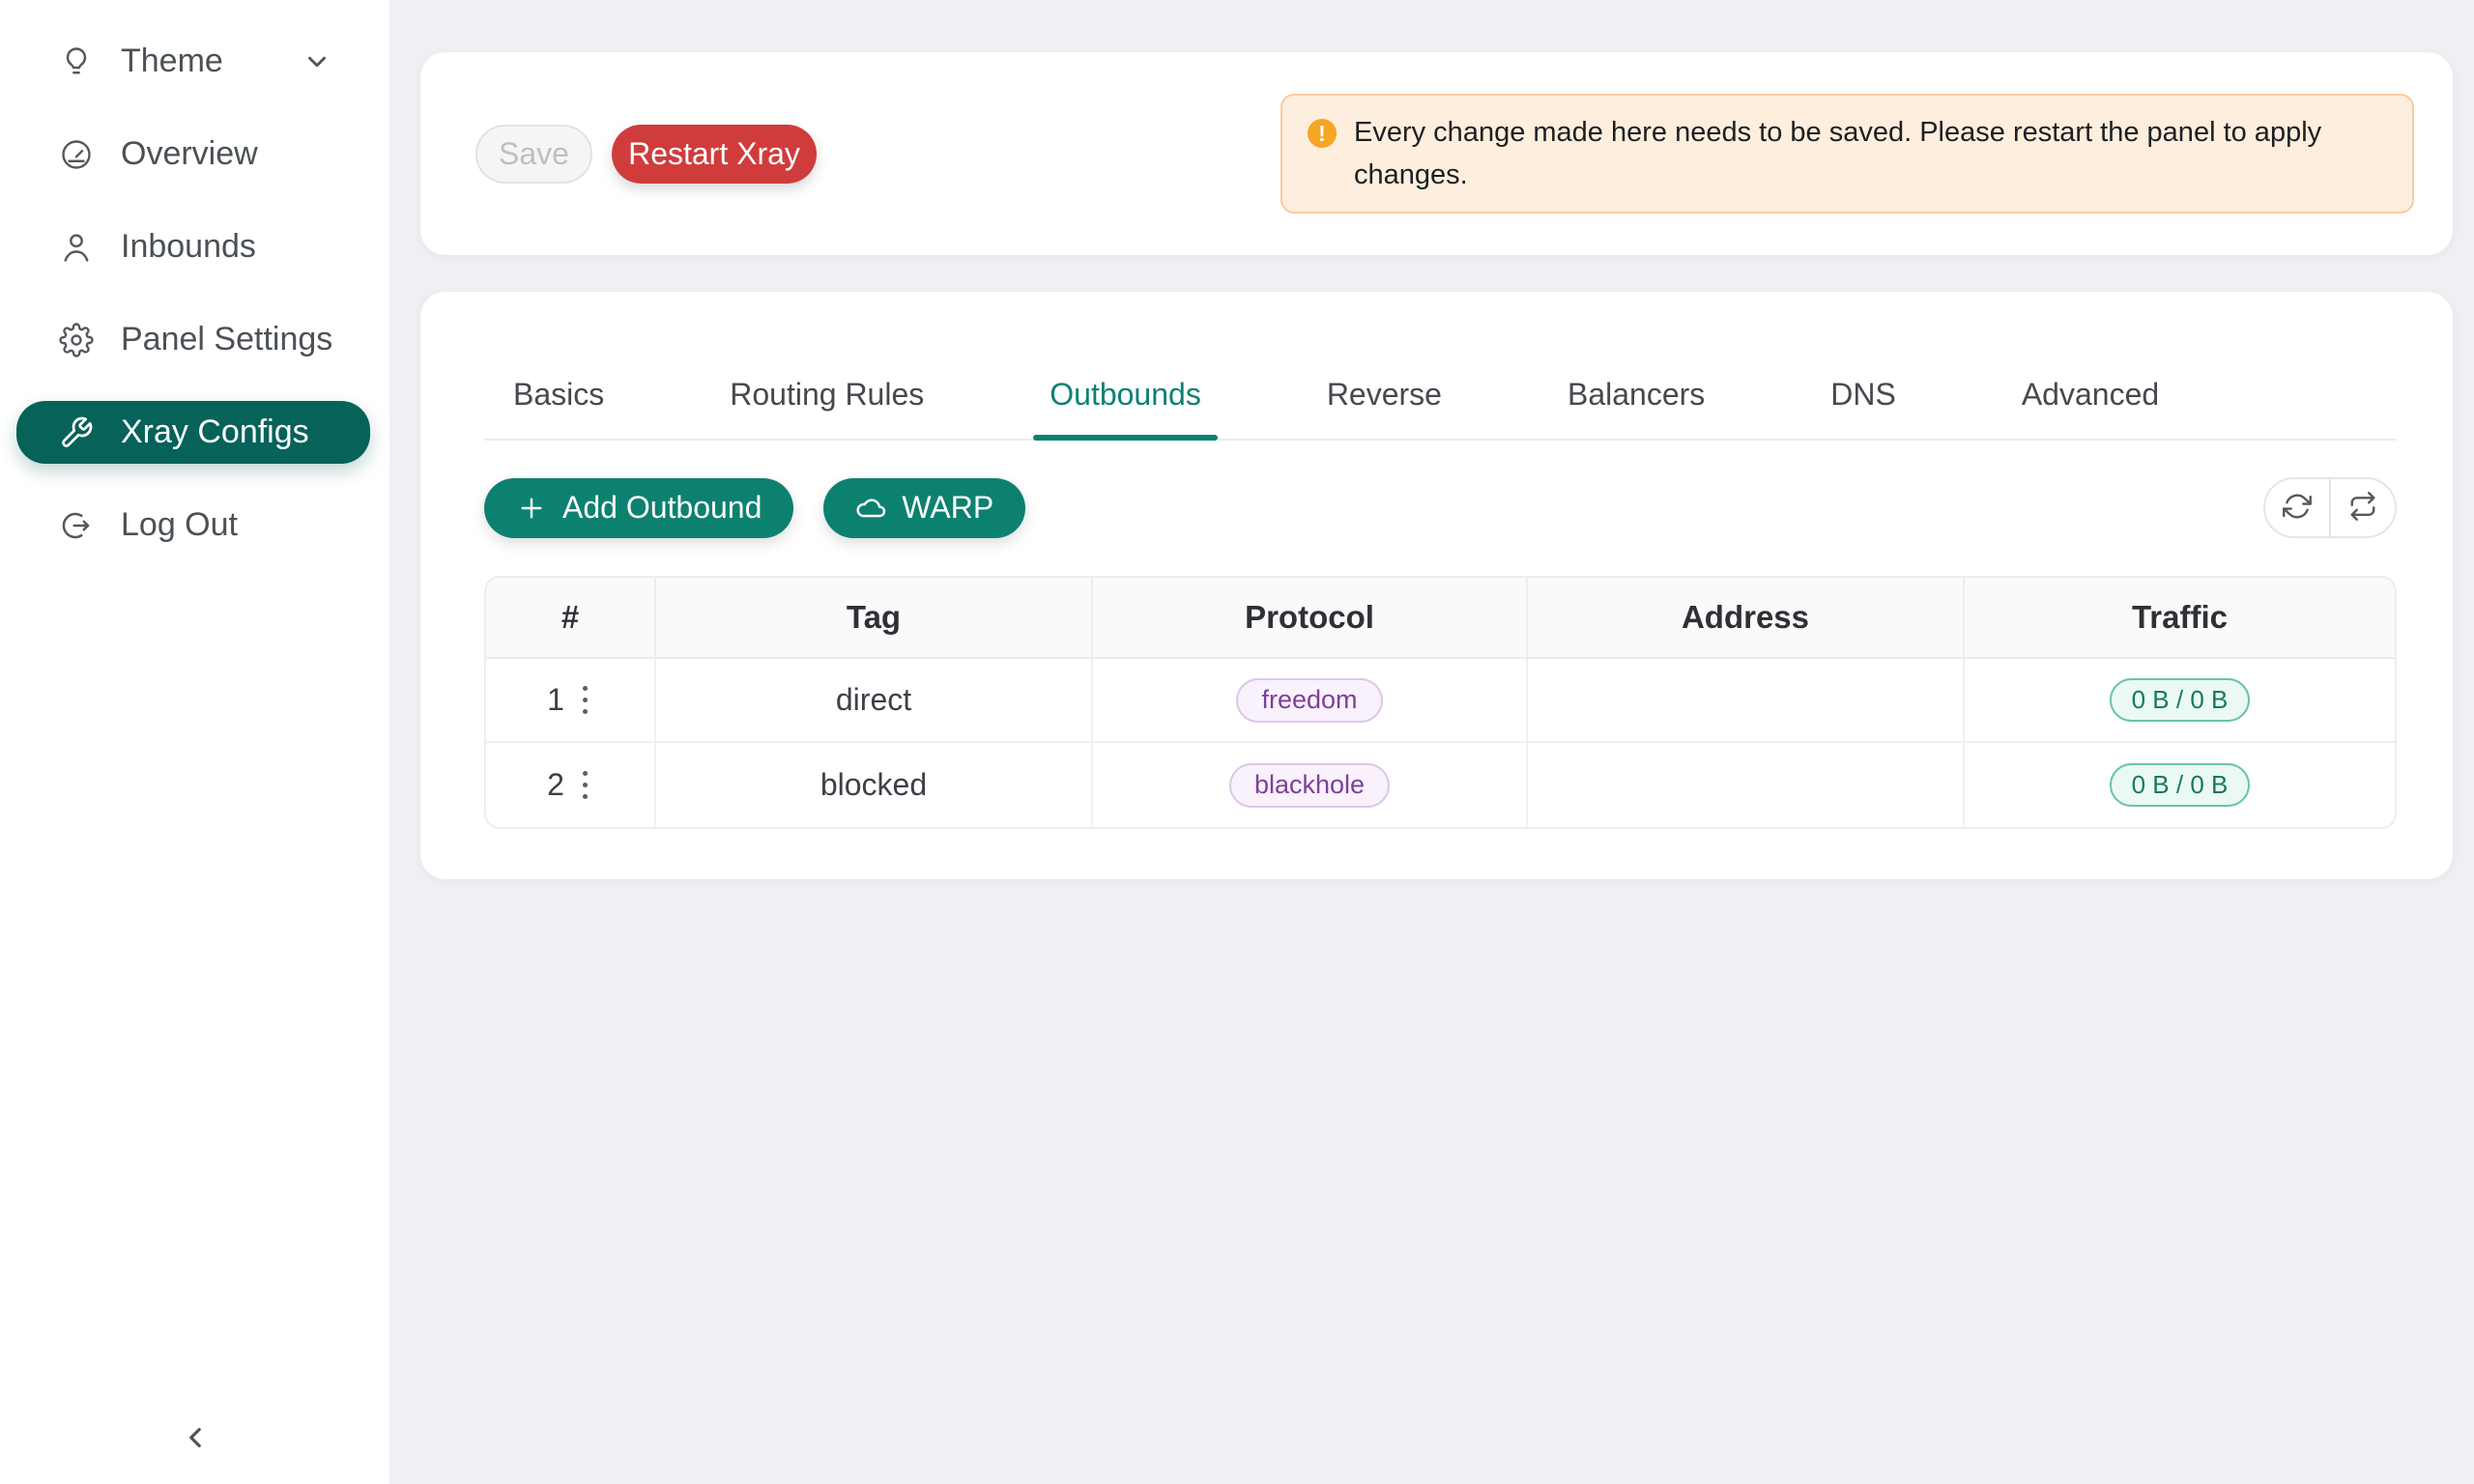 The width and height of the screenshot is (2474, 1484). I want to click on warning-icon, so click(1323, 133).